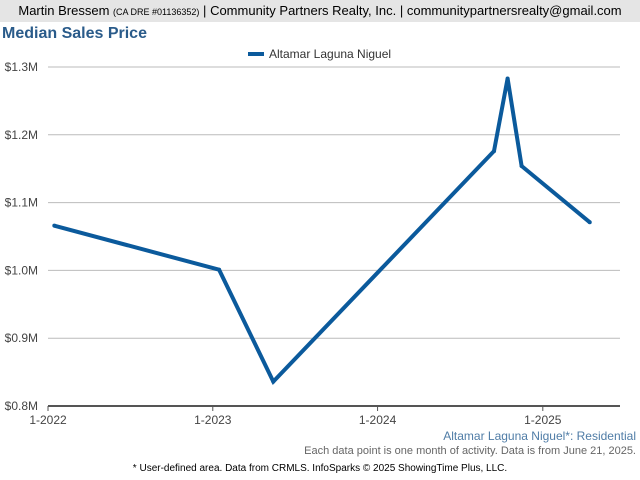 The height and width of the screenshot is (480, 640). I want to click on legend: Altamar Laguna Niguel, so click(319, 54).